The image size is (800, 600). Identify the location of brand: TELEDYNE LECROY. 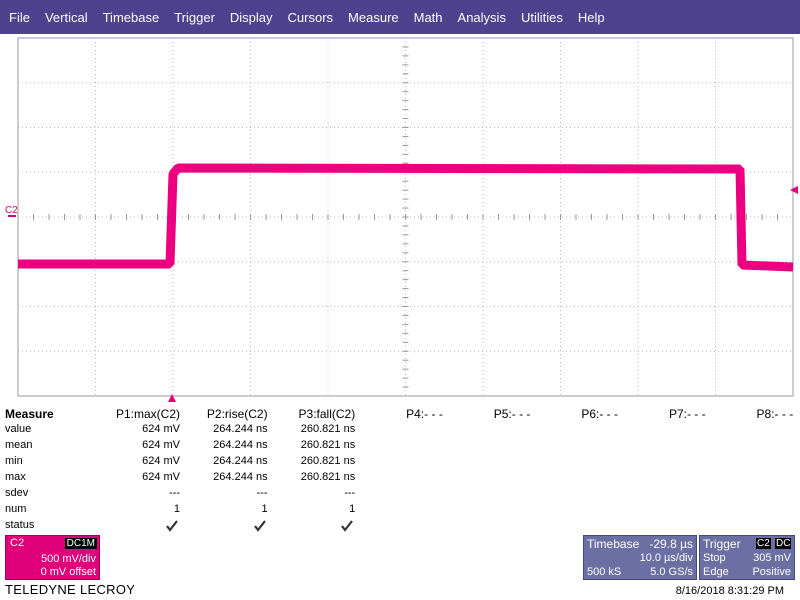
(70, 589).